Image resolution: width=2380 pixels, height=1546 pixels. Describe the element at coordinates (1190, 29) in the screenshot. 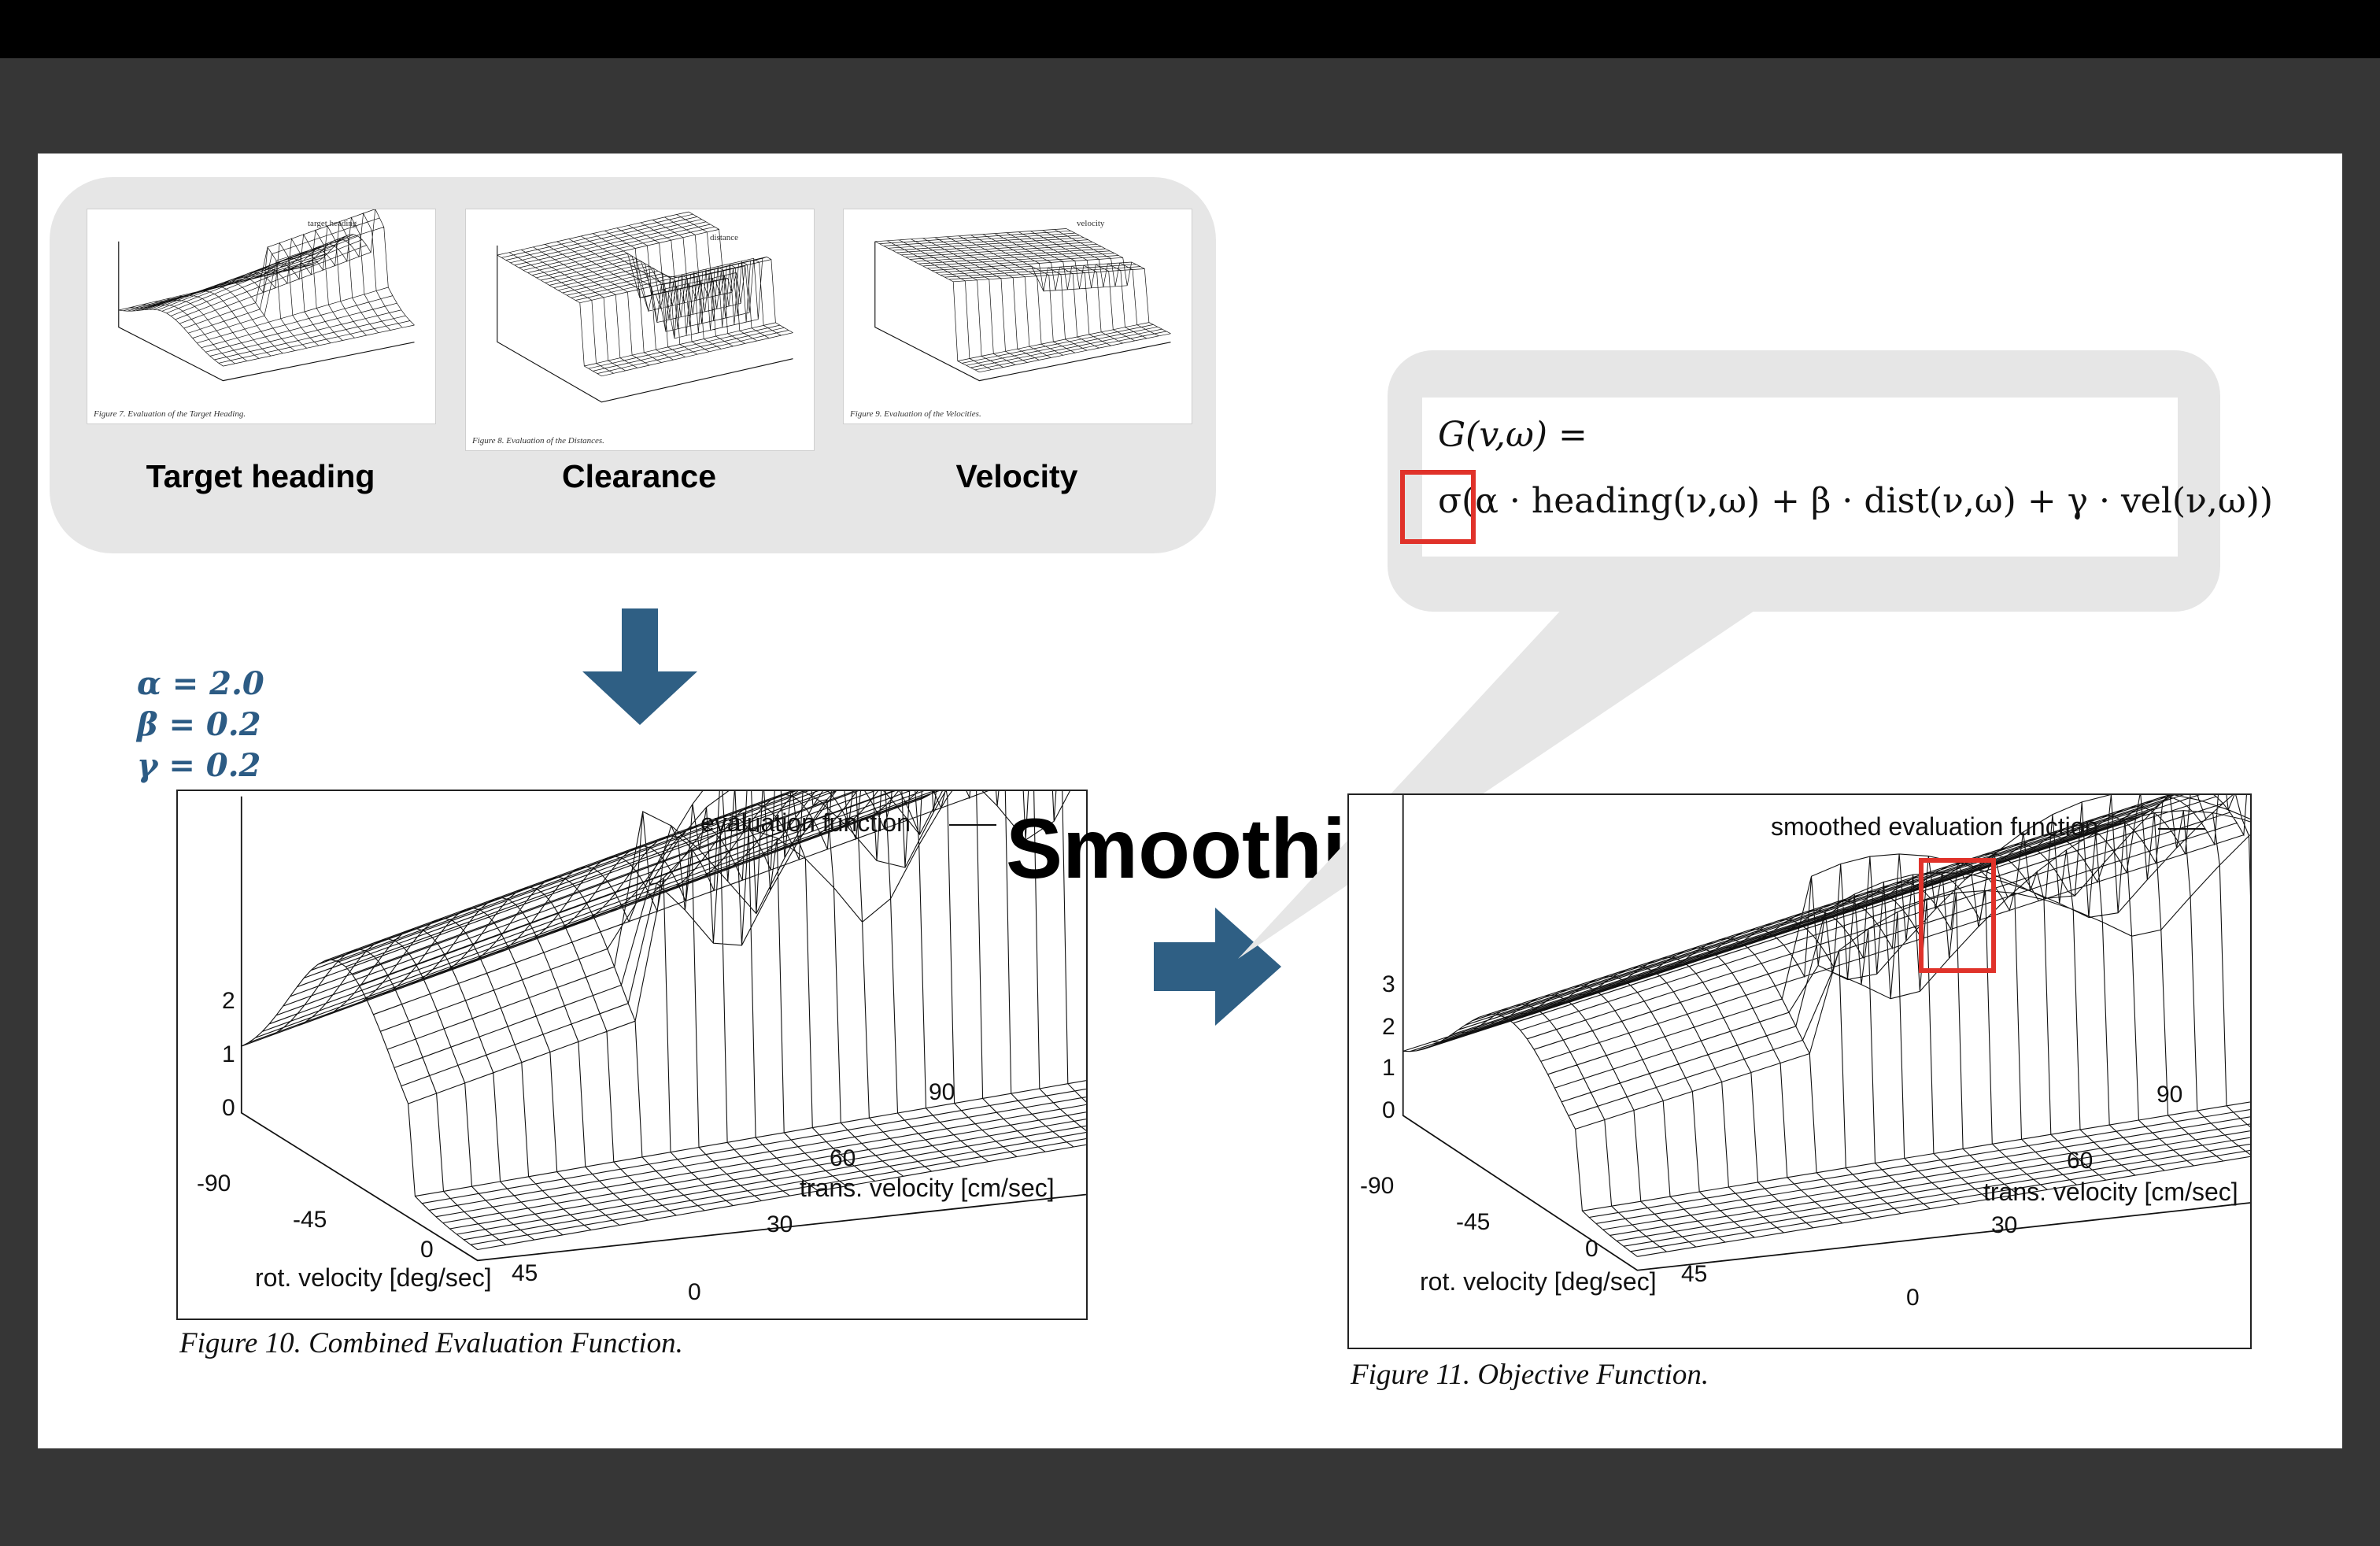

I see `top-black-bar` at that location.